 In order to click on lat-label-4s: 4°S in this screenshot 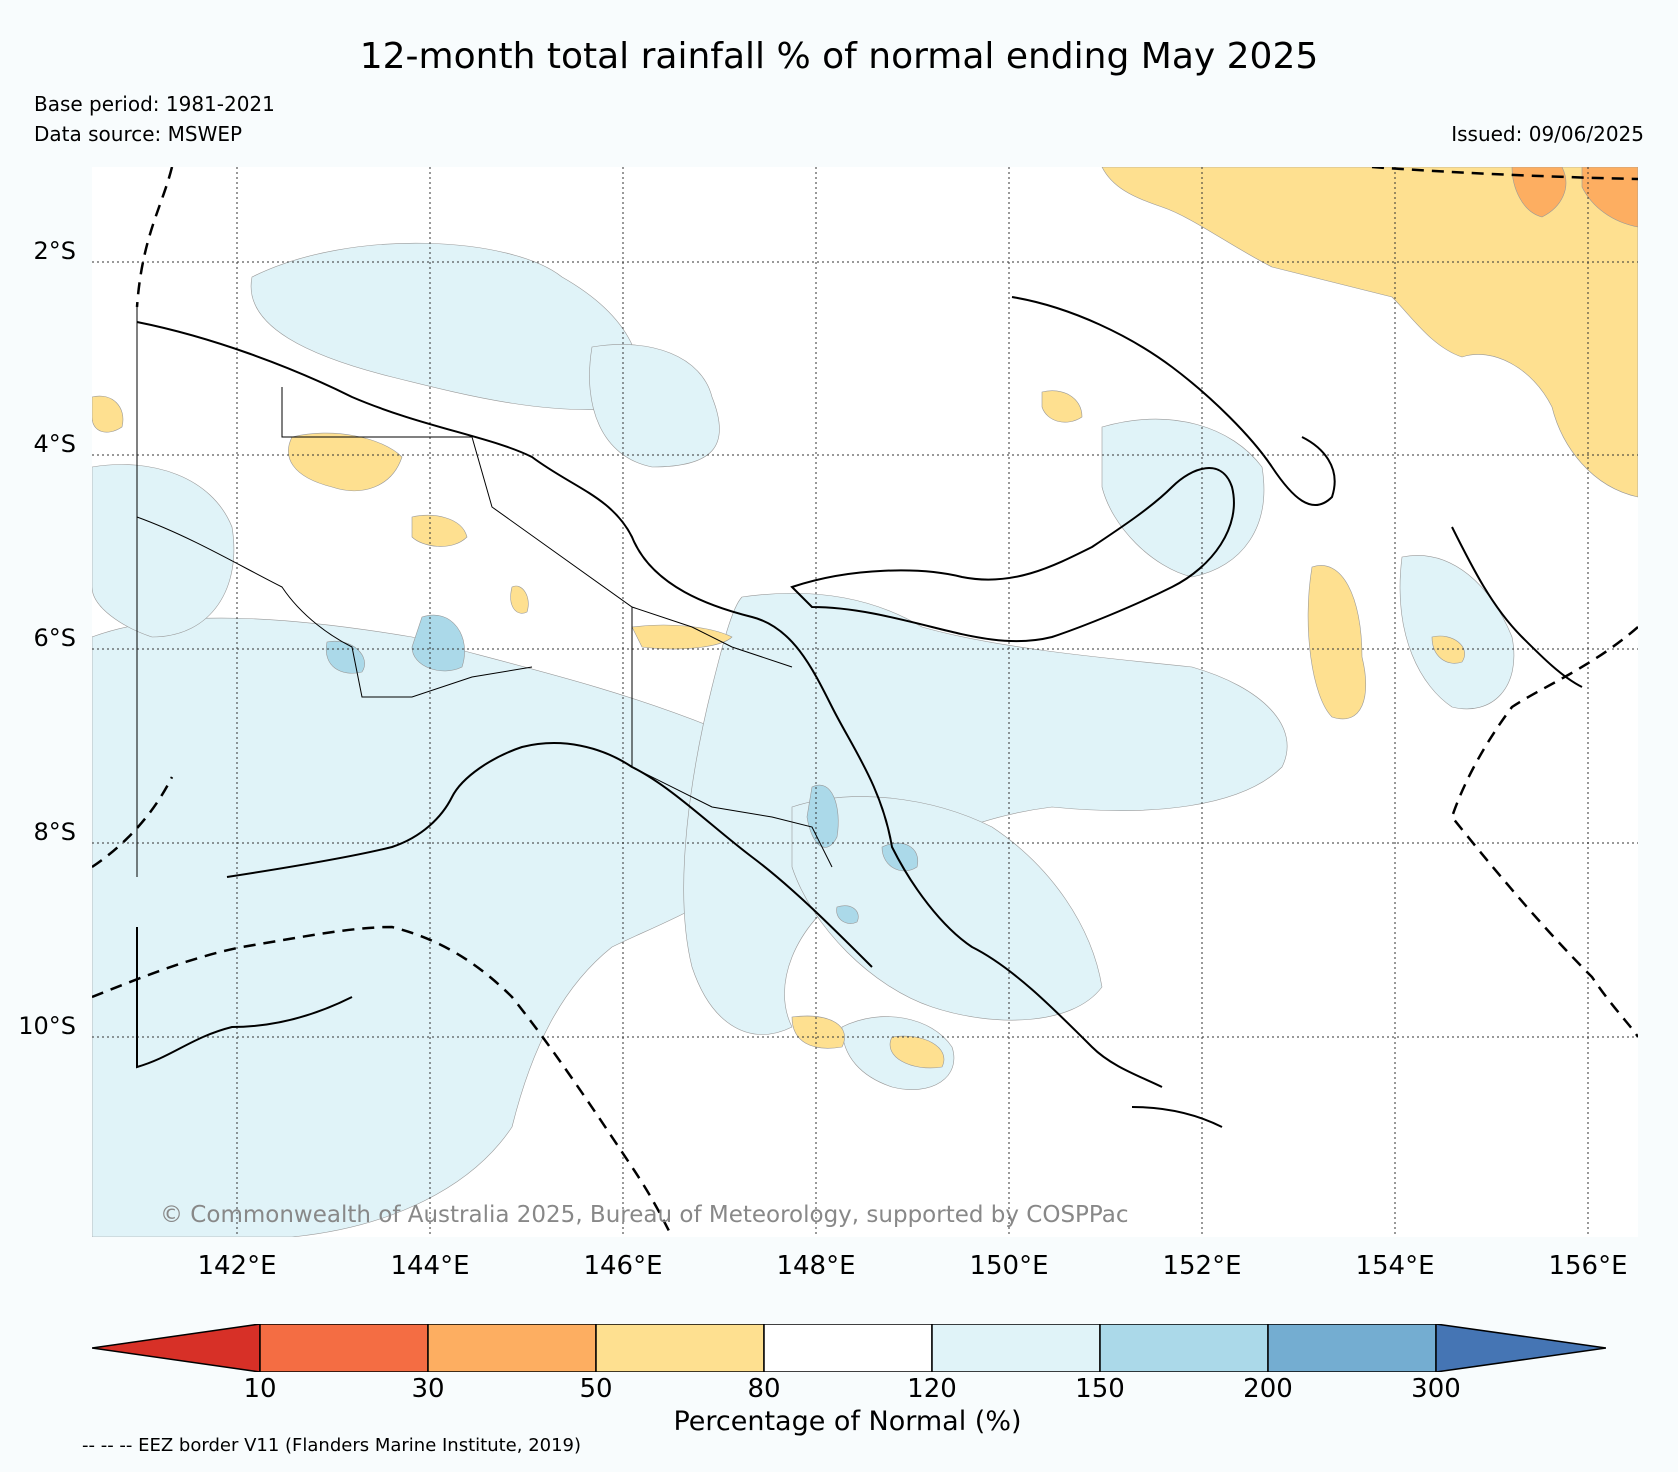, I will do `click(54, 444)`.